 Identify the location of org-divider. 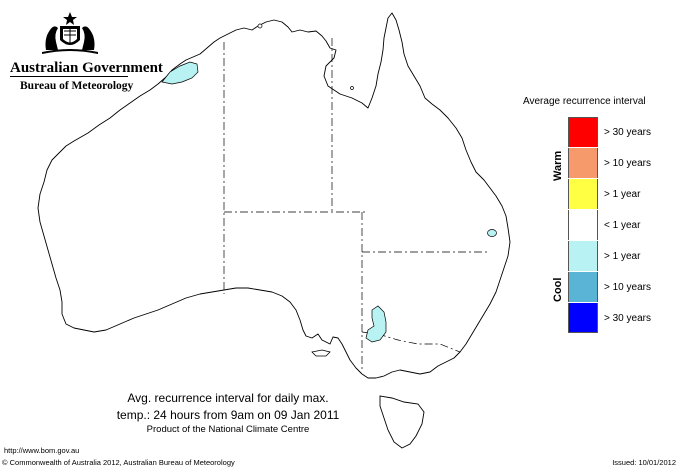
(69, 76).